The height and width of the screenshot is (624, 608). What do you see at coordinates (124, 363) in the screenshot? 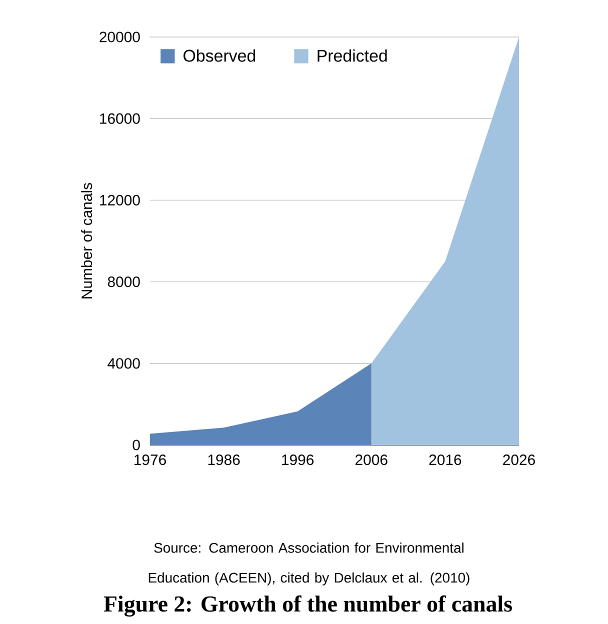
I see `y-tick-label: 4000` at bounding box center [124, 363].